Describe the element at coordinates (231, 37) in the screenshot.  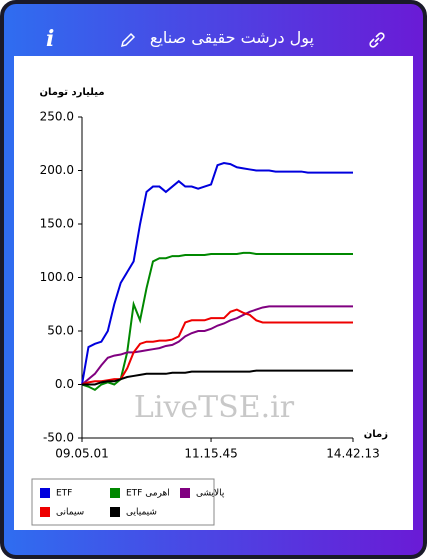
I see `page-title: پول درشت حقیقی صنایع` at that location.